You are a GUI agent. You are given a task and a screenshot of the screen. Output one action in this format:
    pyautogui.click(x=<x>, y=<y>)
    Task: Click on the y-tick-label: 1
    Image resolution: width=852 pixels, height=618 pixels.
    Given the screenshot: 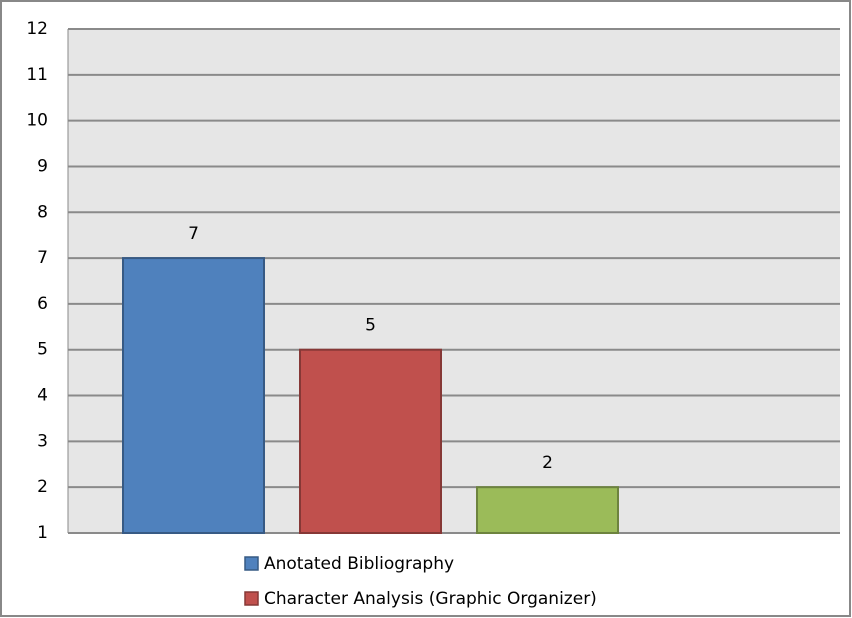 What is the action you would take?
    pyautogui.click(x=42, y=533)
    